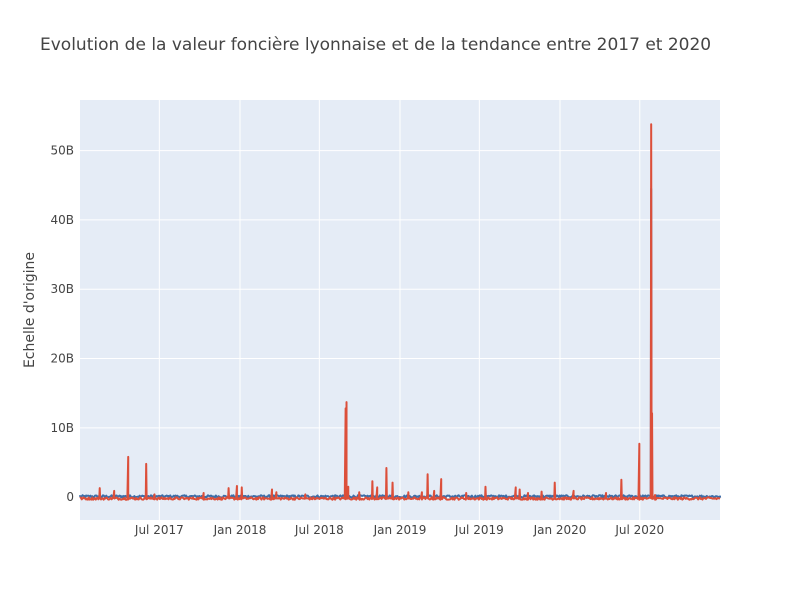  Describe the element at coordinates (159, 530) in the screenshot. I see `x-tick-label: Jul 2017` at that location.